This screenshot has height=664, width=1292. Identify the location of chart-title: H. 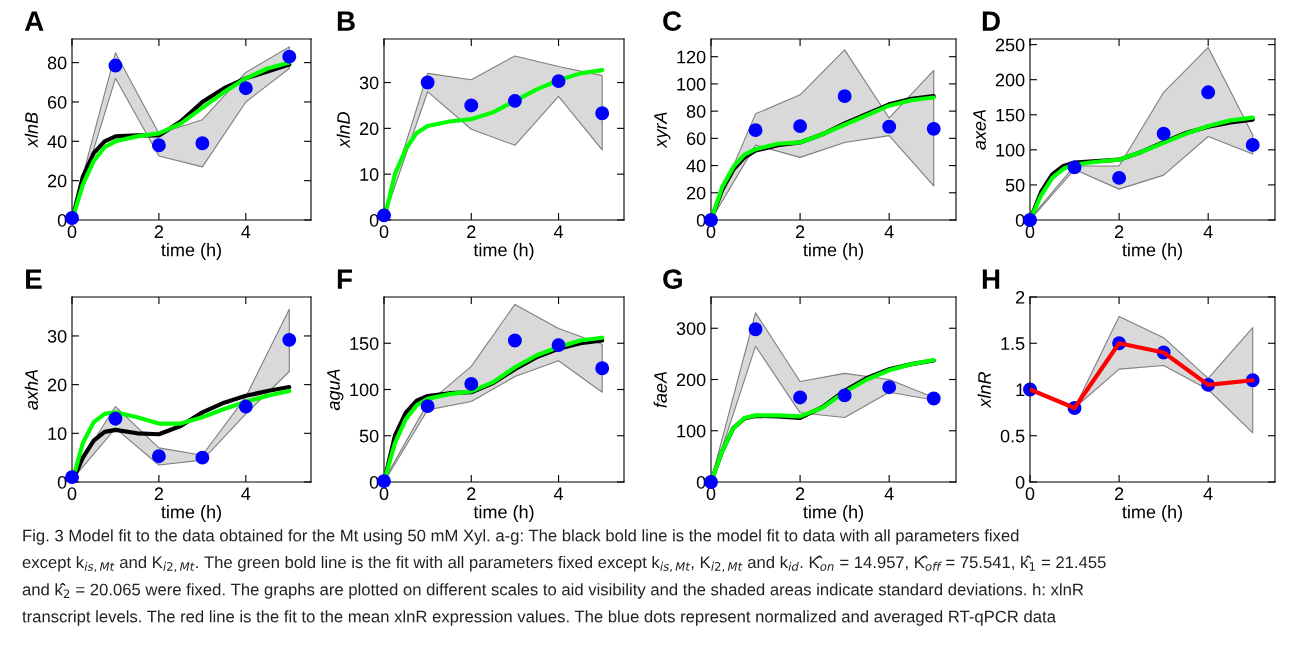
(991, 279).